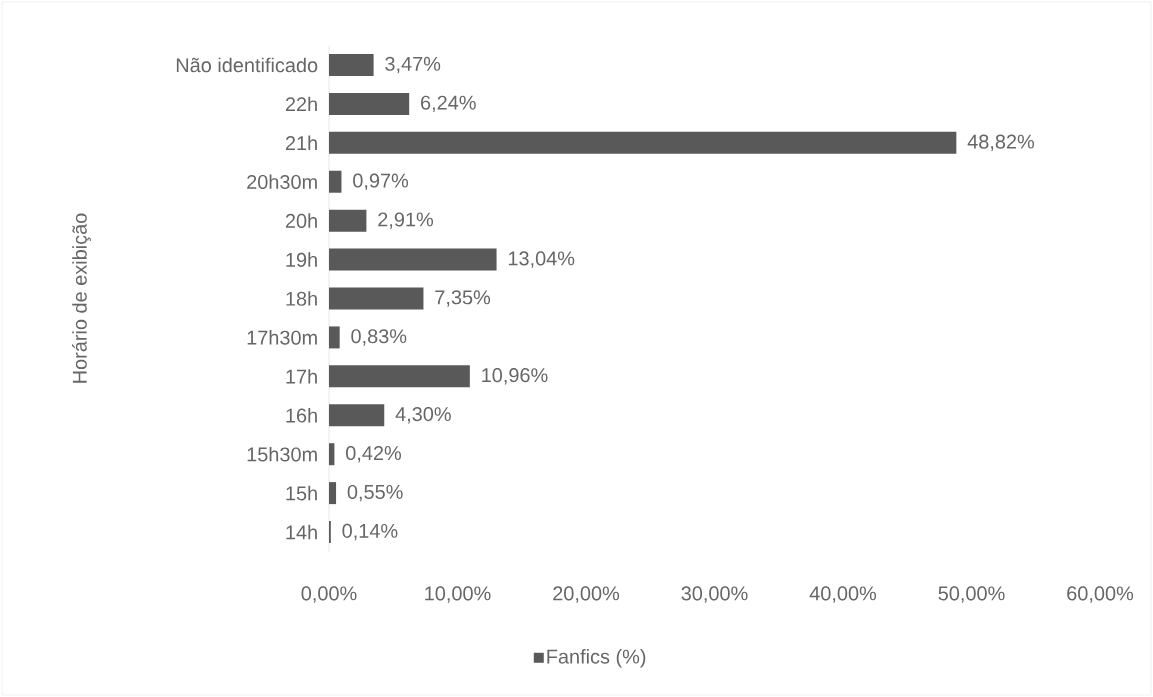  I want to click on y-tick-label: 21h, so click(301, 143).